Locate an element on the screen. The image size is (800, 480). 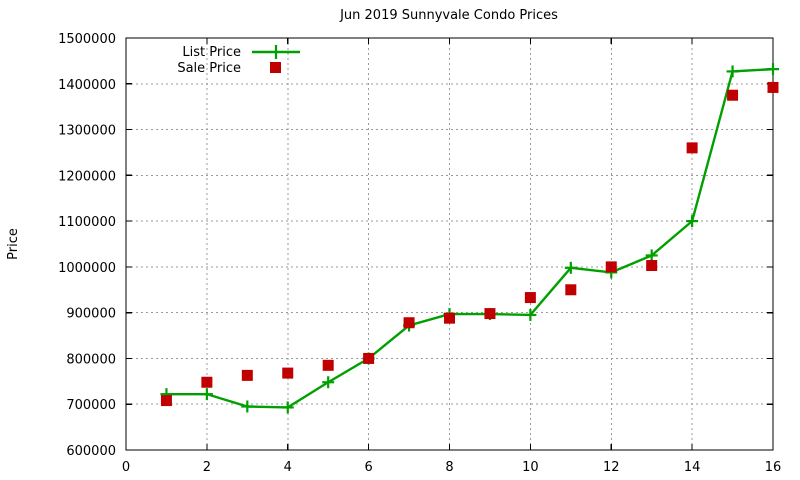
x-axis-tick-labels: 0 2 4 6 8 10 12 14 16 is located at coordinates (451, 467).